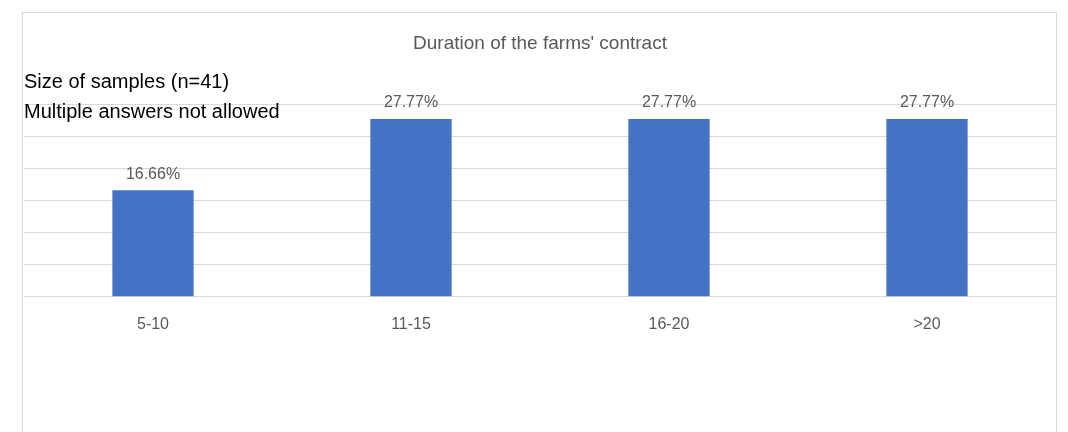  What do you see at coordinates (153, 173) in the screenshot?
I see `data-label: 16.66%` at bounding box center [153, 173].